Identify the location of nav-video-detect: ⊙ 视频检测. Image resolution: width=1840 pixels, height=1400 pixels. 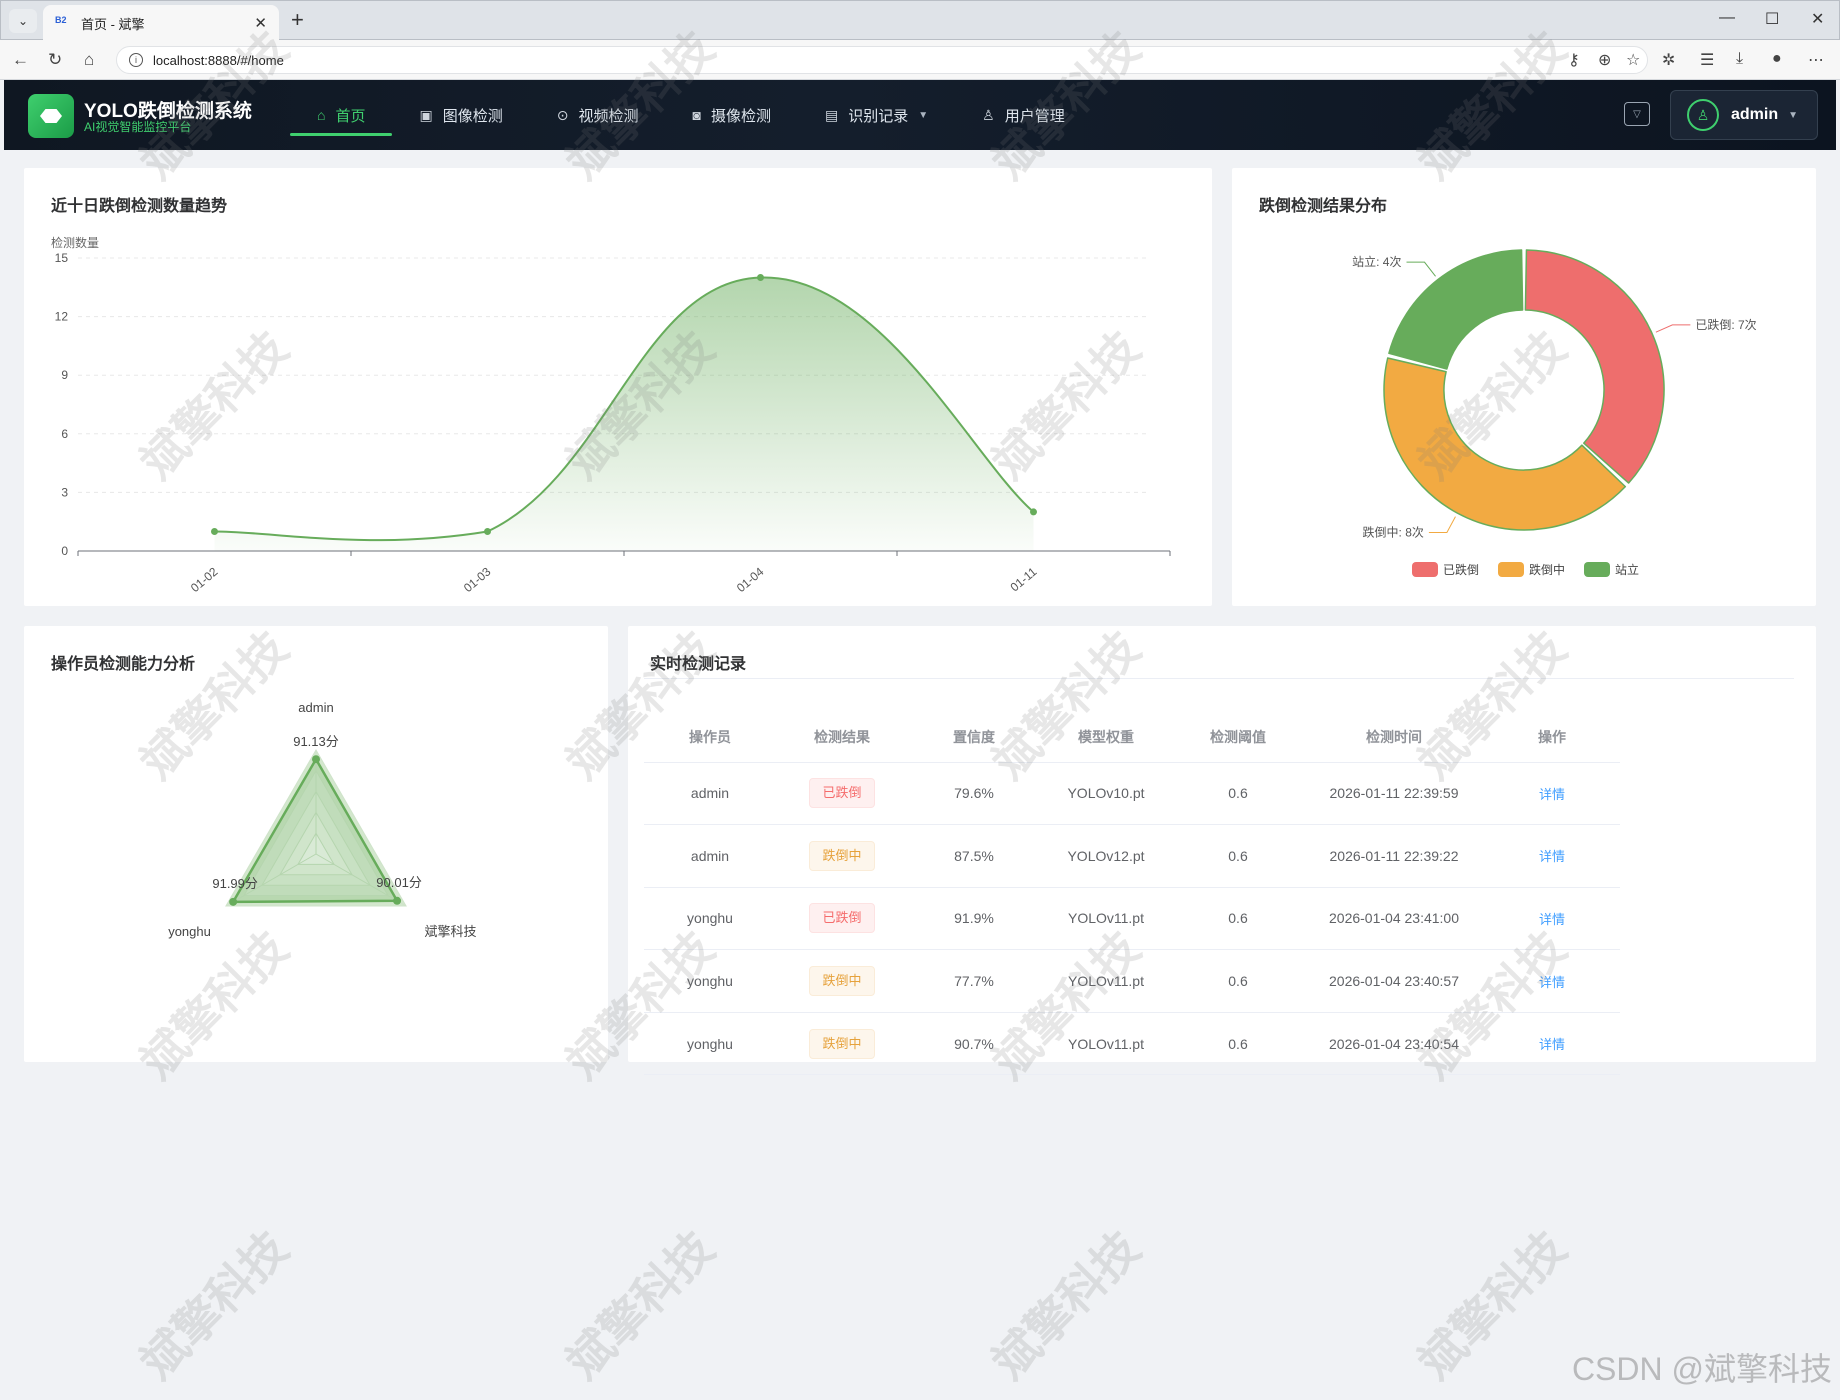
(598, 115).